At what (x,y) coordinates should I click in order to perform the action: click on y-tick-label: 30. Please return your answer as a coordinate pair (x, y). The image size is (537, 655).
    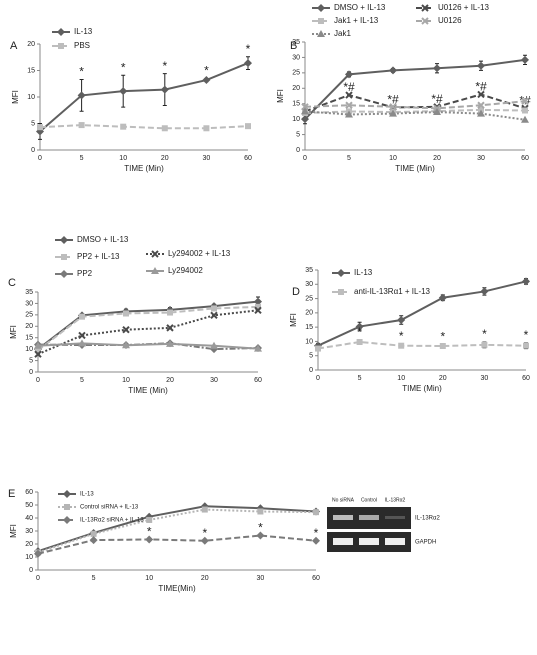
    Looking at the image, I should click on (29, 531).